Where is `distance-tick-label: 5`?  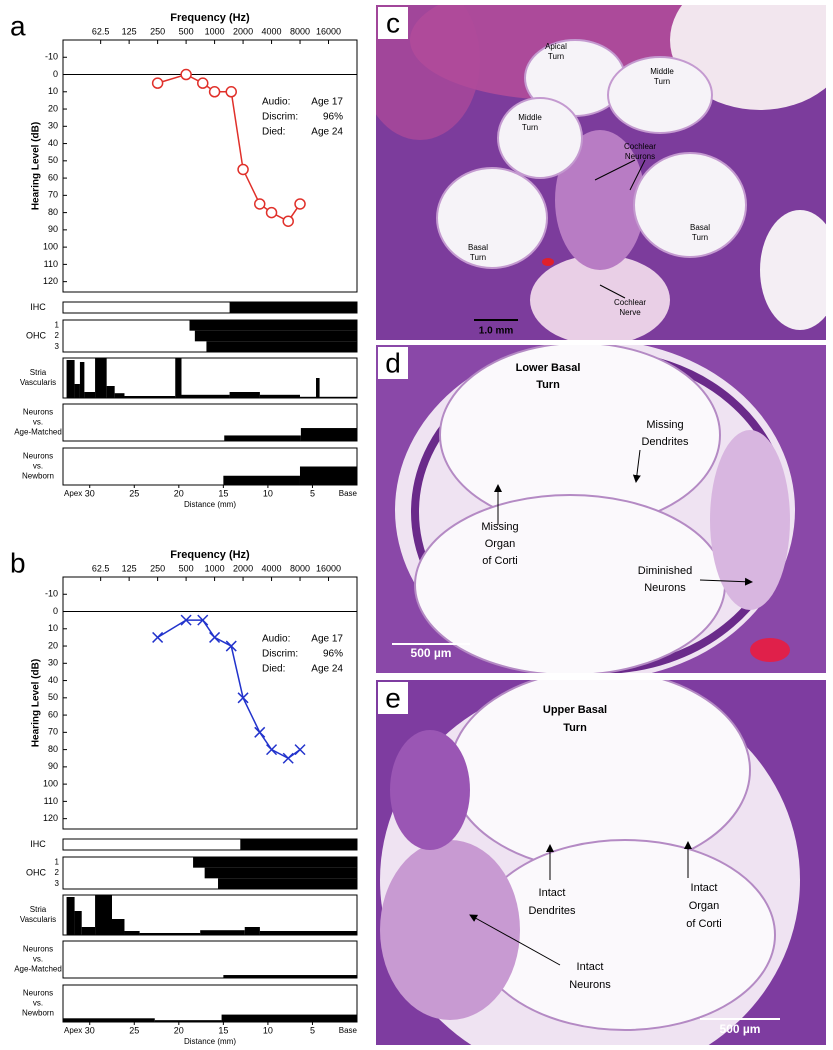 distance-tick-label: 5 is located at coordinates (312, 493).